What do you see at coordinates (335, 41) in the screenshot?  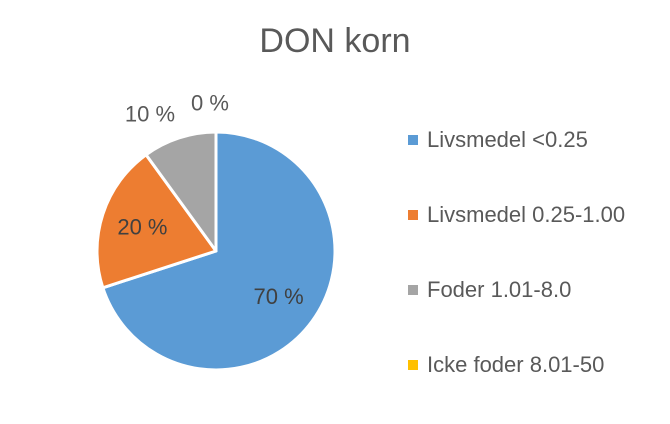 I see `chart-title: DON korn` at bounding box center [335, 41].